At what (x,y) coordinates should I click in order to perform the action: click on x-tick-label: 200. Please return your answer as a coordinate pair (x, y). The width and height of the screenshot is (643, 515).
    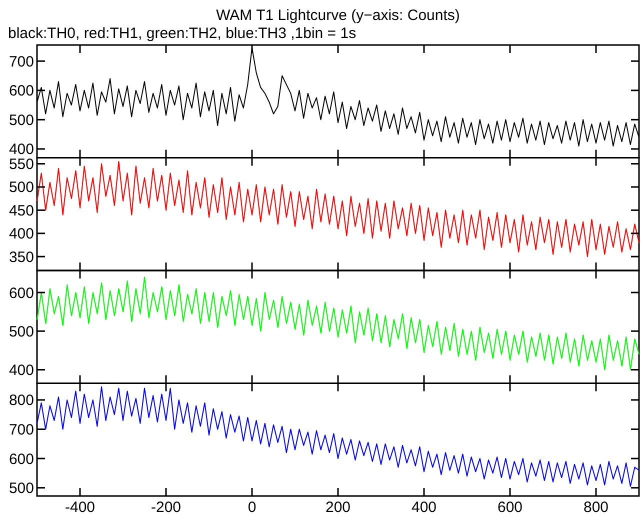
    Looking at the image, I should click on (338, 507).